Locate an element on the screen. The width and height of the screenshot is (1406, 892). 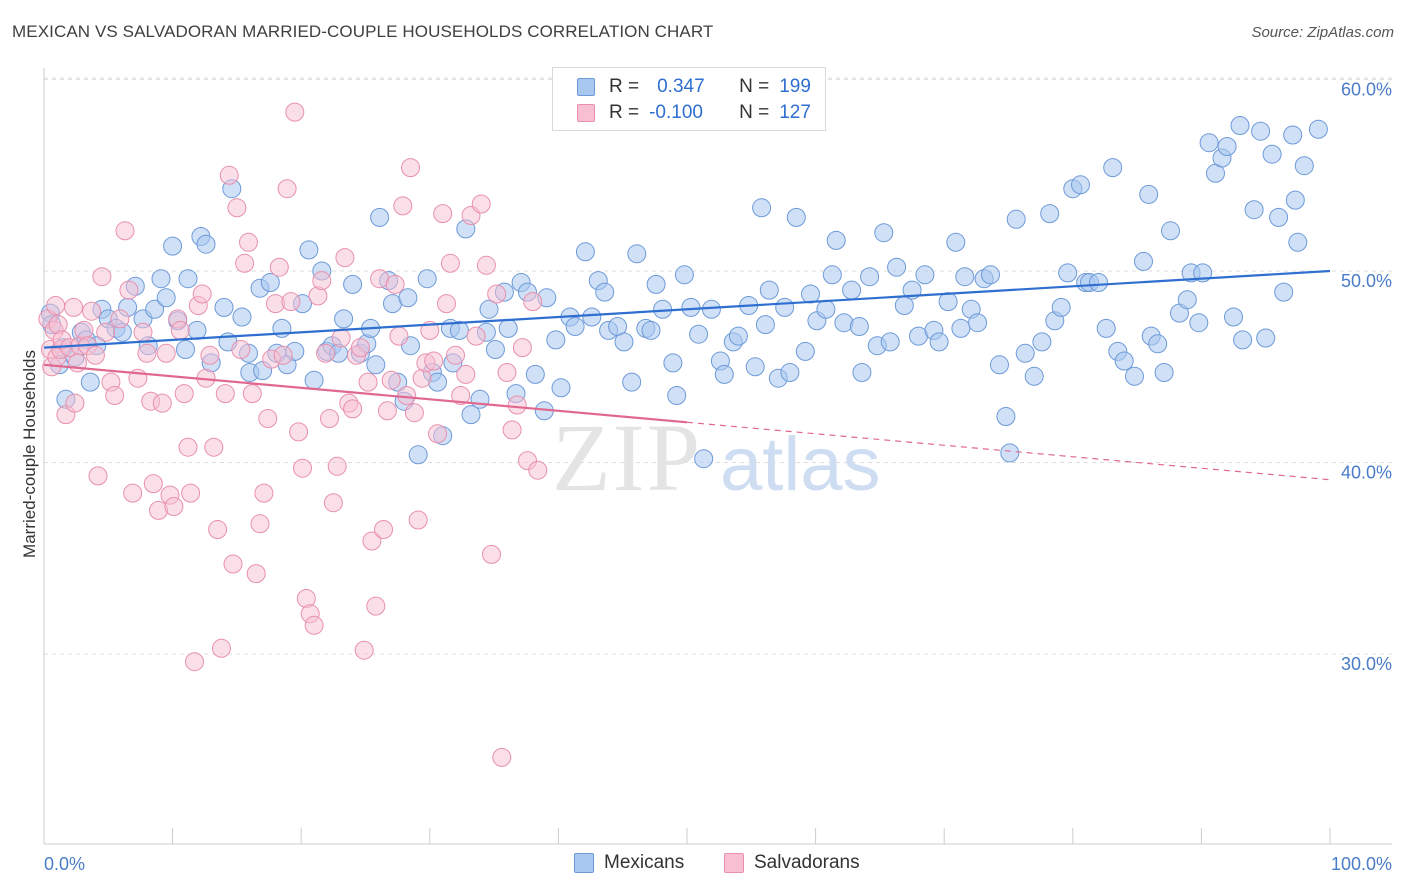
legend-item-mexicans: Mexicans is located at coordinates (629, 863).